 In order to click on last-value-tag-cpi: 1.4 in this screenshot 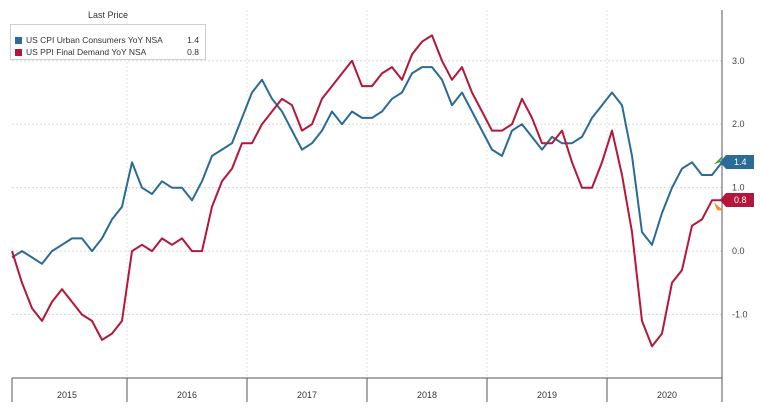, I will do `click(737, 162)`.